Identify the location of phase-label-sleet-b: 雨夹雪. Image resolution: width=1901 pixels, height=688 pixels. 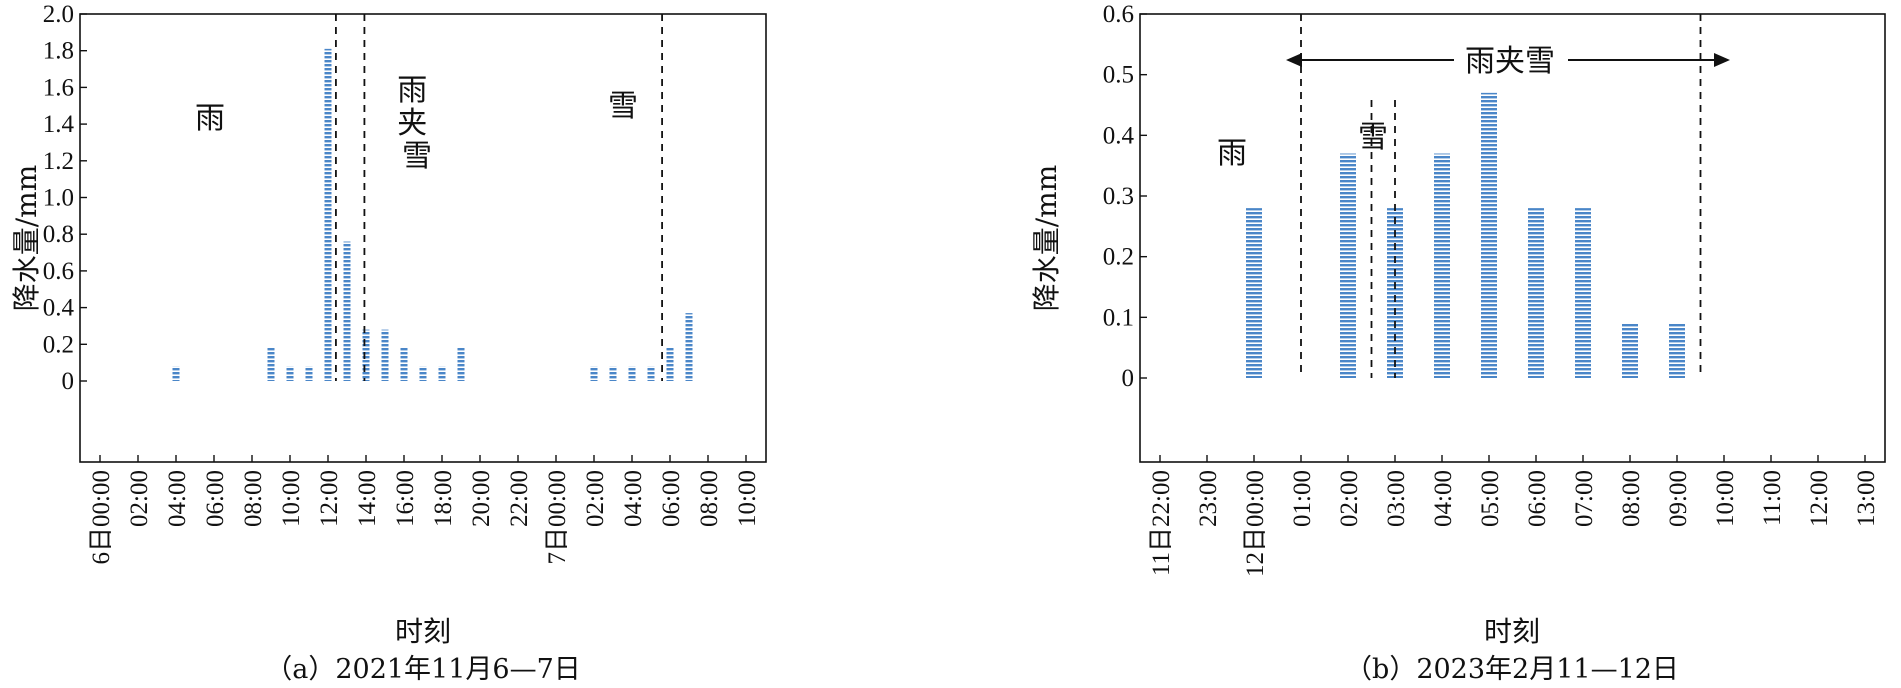
(1510, 61).